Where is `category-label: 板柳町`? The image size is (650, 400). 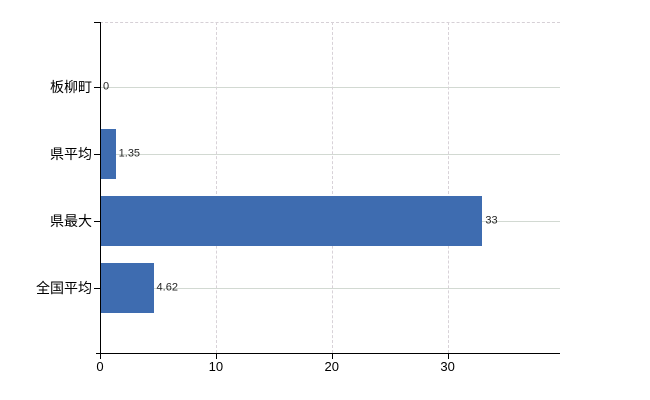
category-label: 板柳町 is located at coordinates (71, 87).